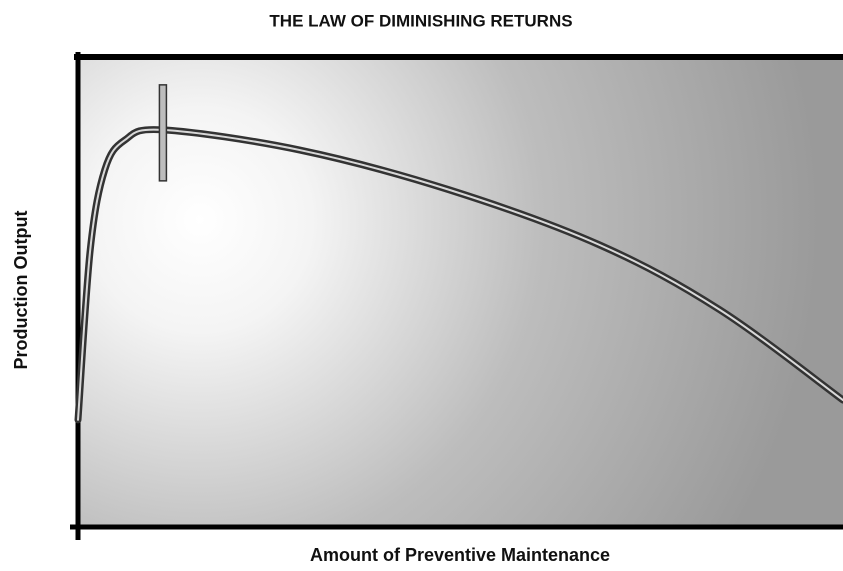  Describe the element at coordinates (21, 290) in the screenshot. I see `y-axis-label: Production Output` at that location.